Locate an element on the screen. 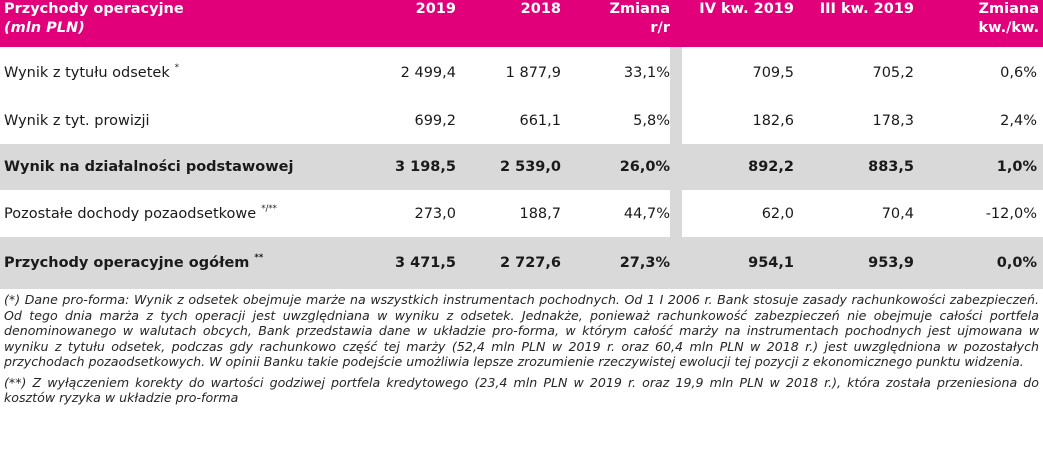 This screenshot has height=449, width=1043. cell-q4: 182,6 is located at coordinates (773, 121).